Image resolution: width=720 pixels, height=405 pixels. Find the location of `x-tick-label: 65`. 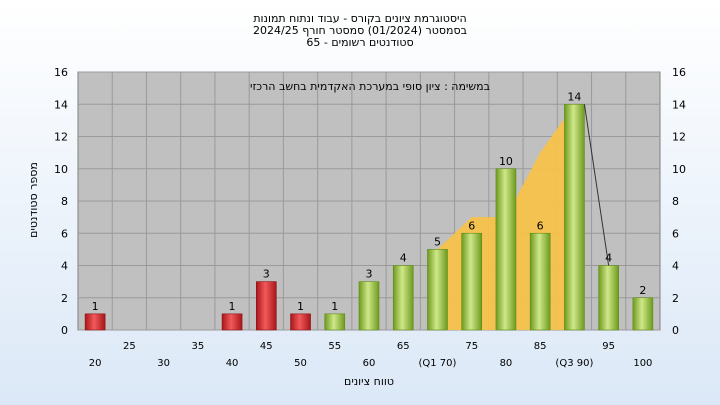

x-tick-label: 65 is located at coordinates (403, 346).